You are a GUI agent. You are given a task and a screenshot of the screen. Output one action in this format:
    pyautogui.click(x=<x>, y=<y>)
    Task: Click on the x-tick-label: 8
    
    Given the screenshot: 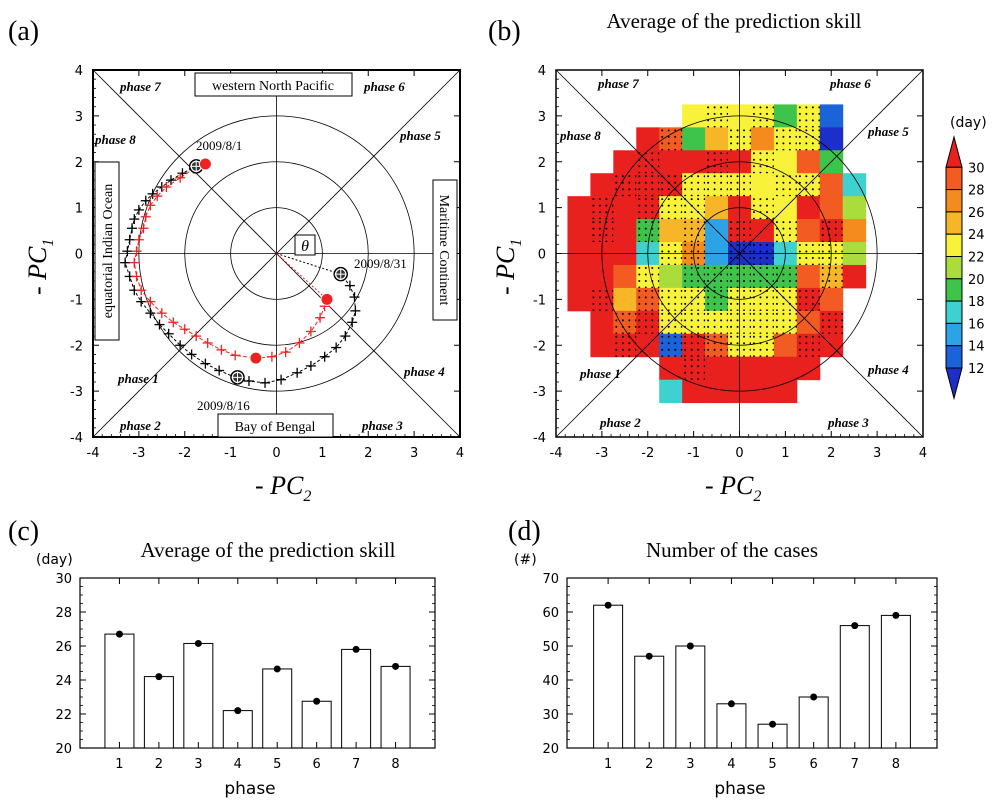 What is the action you would take?
    pyautogui.click(x=395, y=764)
    